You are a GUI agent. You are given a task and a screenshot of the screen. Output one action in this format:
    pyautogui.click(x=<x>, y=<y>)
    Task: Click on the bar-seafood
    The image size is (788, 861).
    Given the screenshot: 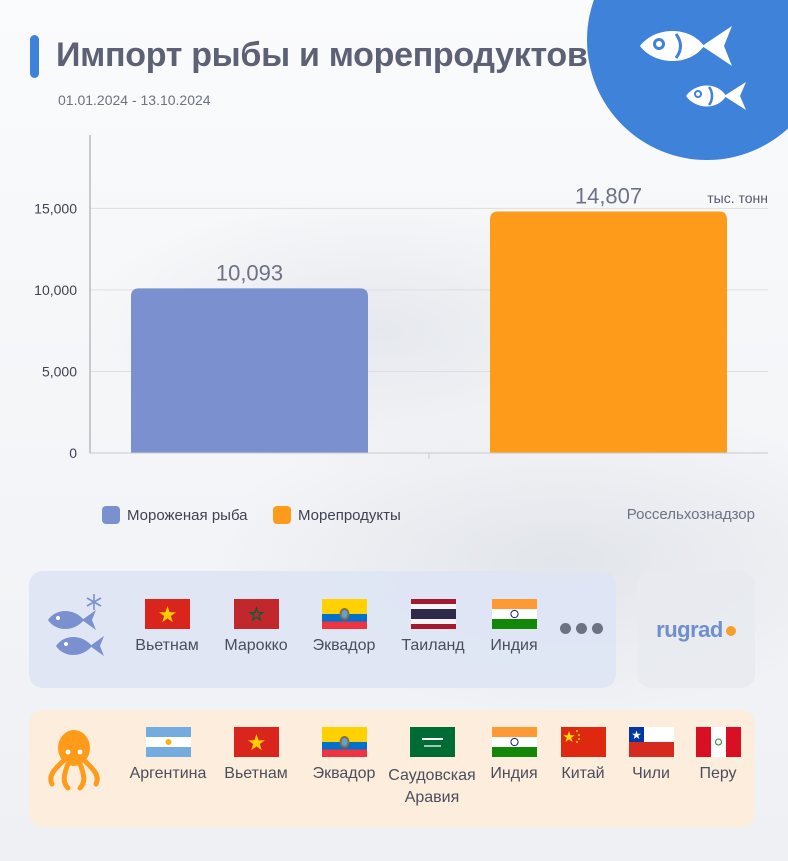 What is the action you would take?
    pyautogui.click(x=608, y=332)
    